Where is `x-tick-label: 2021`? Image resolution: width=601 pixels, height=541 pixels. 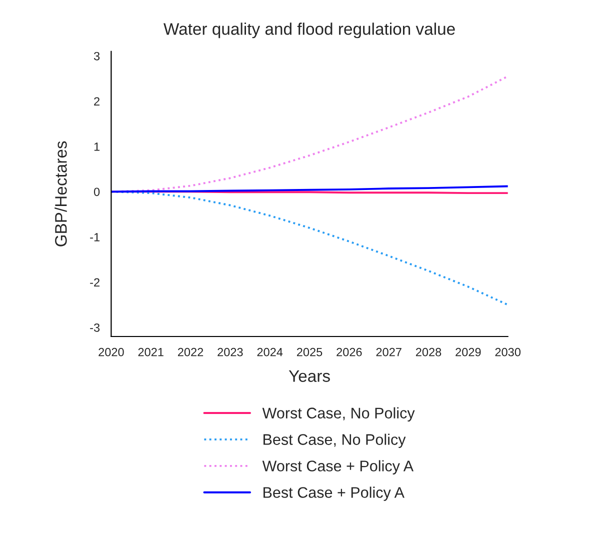 x-tick-label: 2021 is located at coordinates (151, 352).